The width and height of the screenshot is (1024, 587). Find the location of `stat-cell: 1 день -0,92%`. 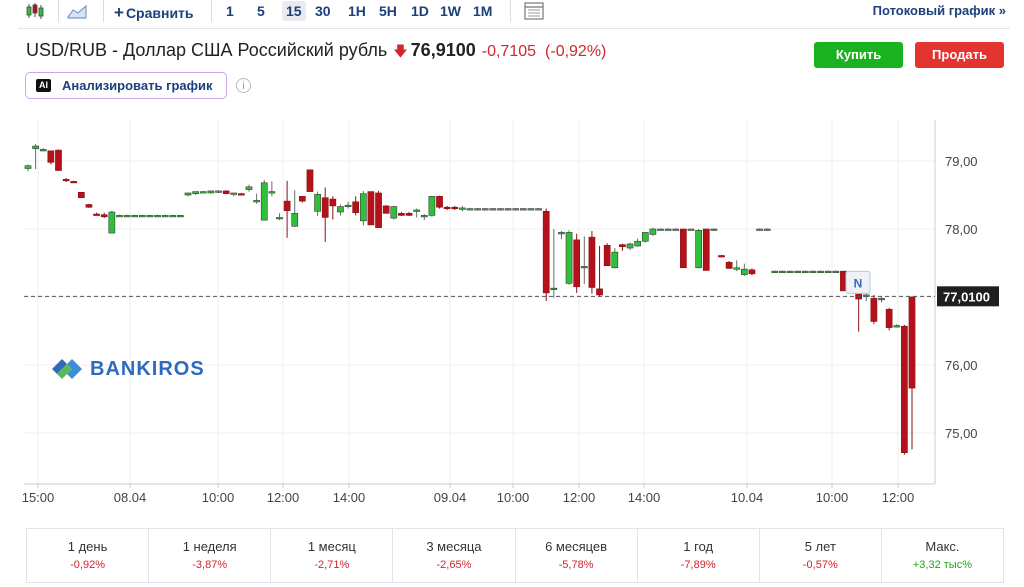

stat-cell: 1 день -0,92% is located at coordinates (88, 555).